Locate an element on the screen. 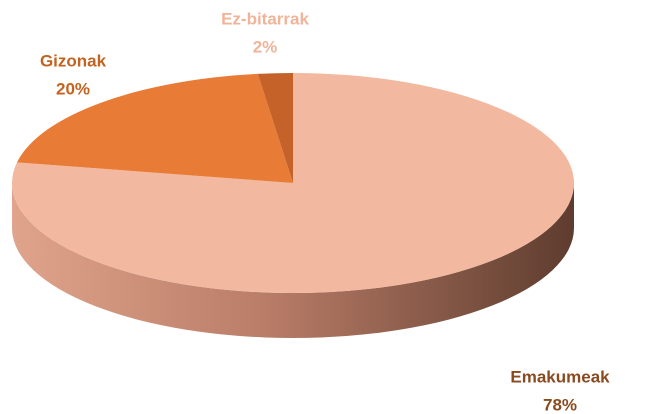  value-label: 2% is located at coordinates (265, 46).